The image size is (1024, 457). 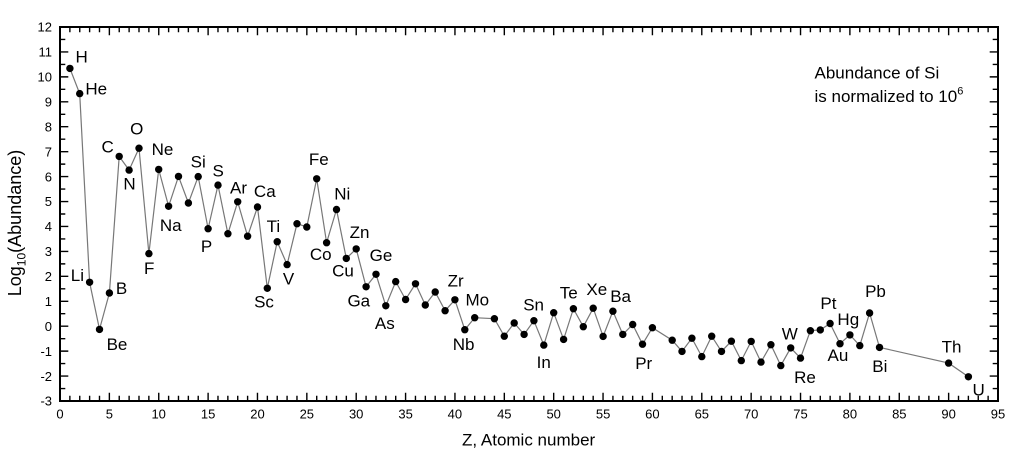 What do you see at coordinates (360, 232) in the screenshot?
I see `svg-text: Zn` at bounding box center [360, 232].